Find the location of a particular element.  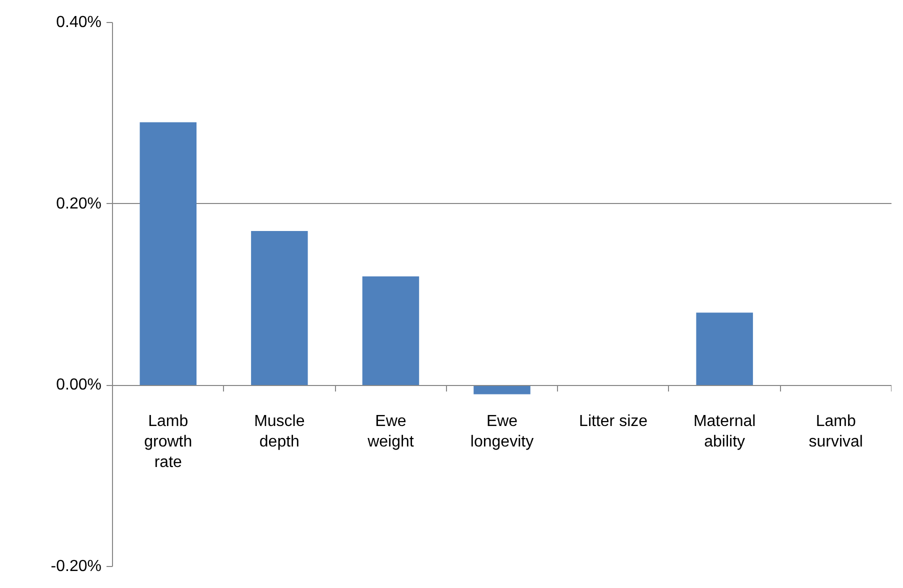

x-tick-label: Lamb growth rate is located at coordinates (168, 442).